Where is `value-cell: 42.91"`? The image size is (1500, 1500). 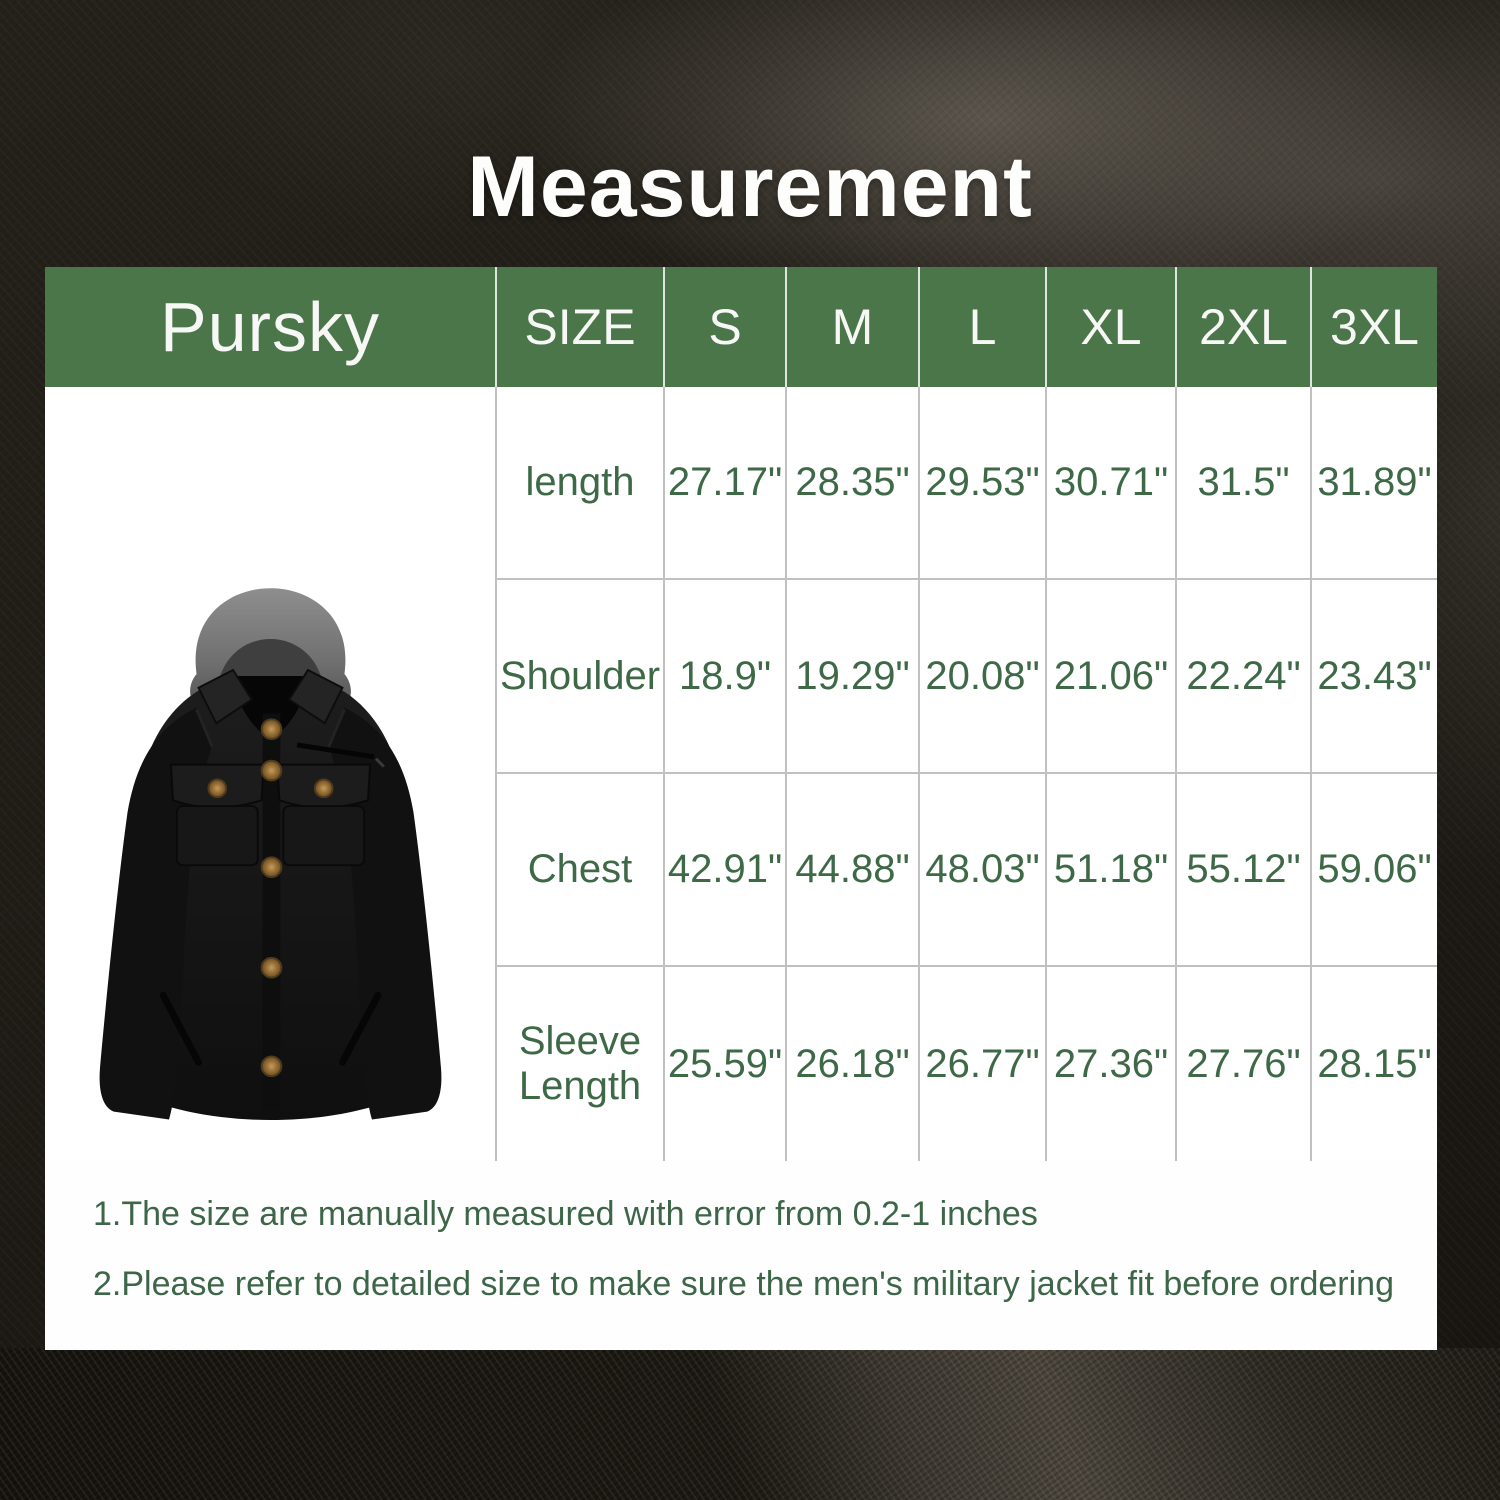 value-cell: 42.91" is located at coordinates (726, 870).